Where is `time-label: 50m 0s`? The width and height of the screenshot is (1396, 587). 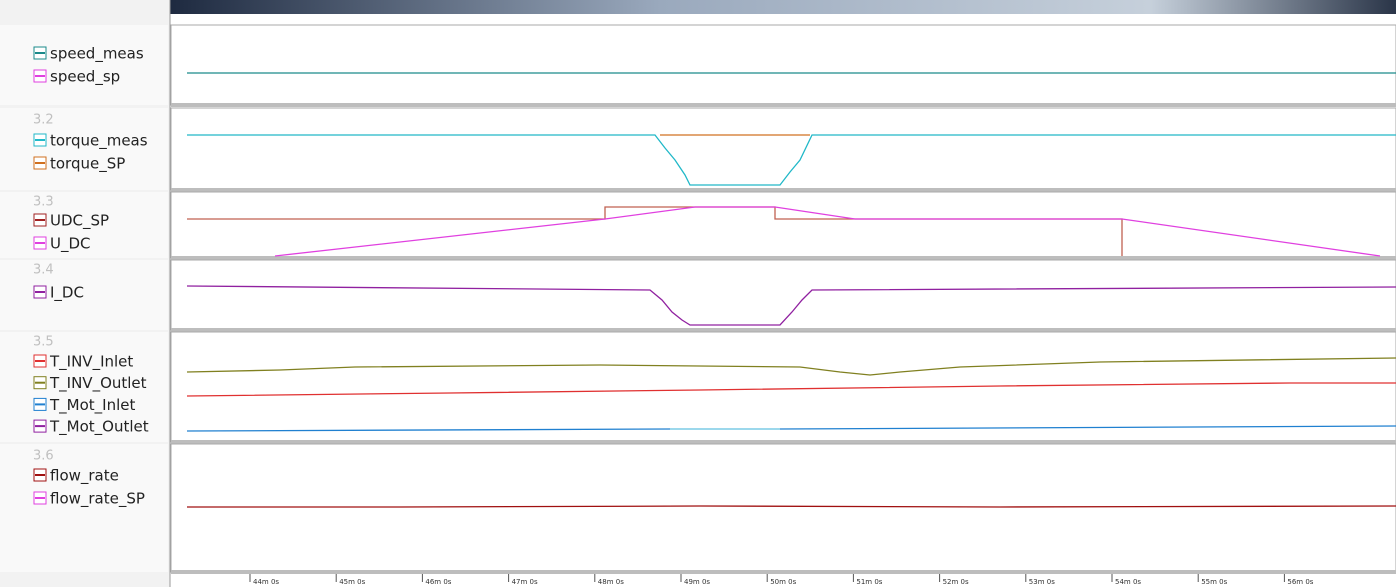 time-label: 50m 0s is located at coordinates (783, 582).